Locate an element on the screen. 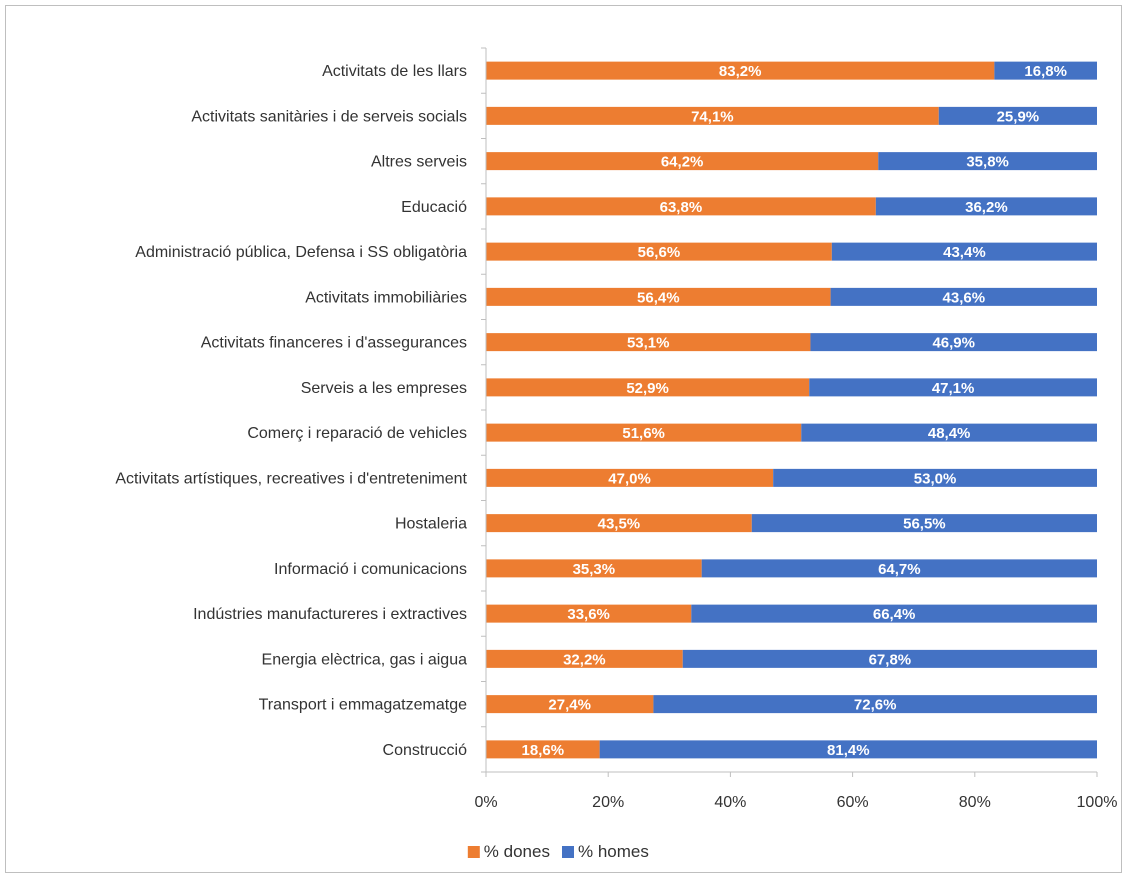 The width and height of the screenshot is (1127, 878). data-label-homes: 67,8% is located at coordinates (890, 659).